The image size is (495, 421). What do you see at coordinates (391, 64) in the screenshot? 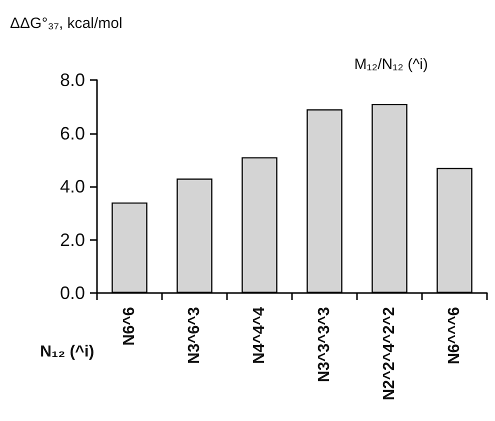
I see `chart-title: M₁₂/N₁₂ (^i)` at bounding box center [391, 64].